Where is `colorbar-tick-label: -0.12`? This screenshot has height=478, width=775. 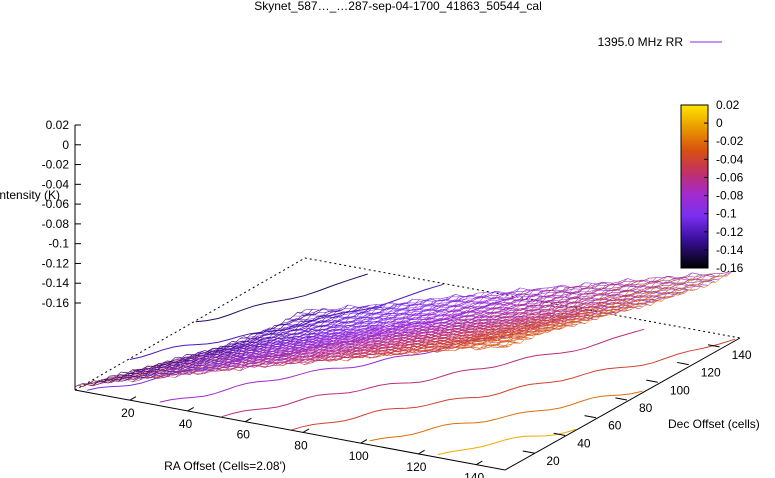
colorbar-tick-label: -0.12 is located at coordinates (730, 232).